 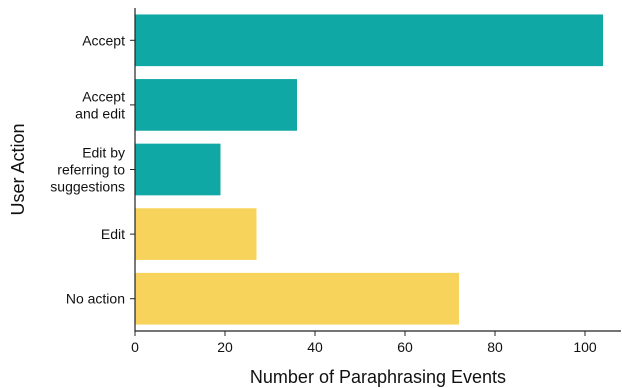 What do you see at coordinates (100, 113) in the screenshot?
I see `y-tick-label-line: and edit` at bounding box center [100, 113].